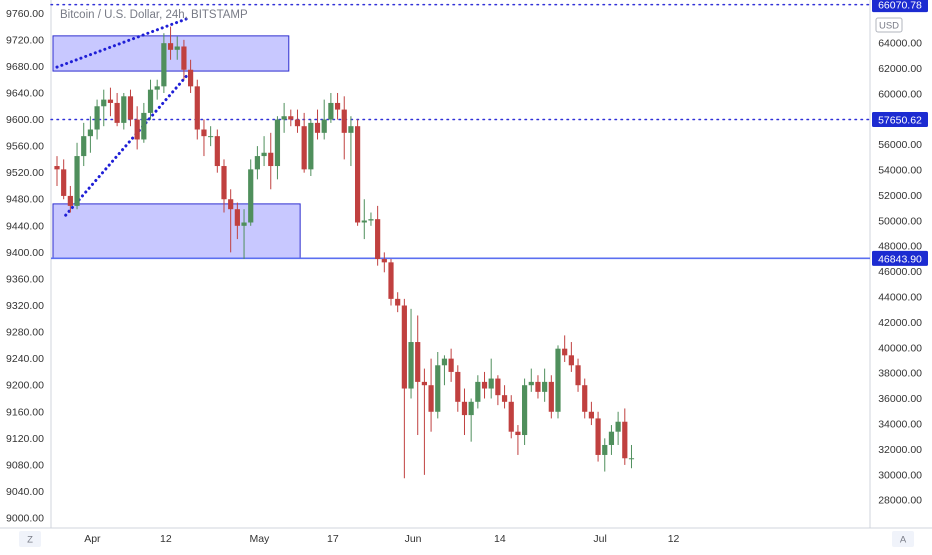 The image size is (932, 555). Describe the element at coordinates (900, 120) in the screenshot. I see `price-tag` at that location.